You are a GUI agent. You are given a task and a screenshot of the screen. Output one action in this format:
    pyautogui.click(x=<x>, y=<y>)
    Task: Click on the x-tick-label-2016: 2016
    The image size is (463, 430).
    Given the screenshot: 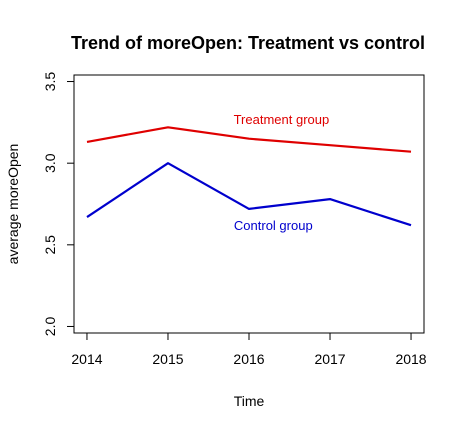 What is the action you would take?
    pyautogui.click(x=248, y=359)
    